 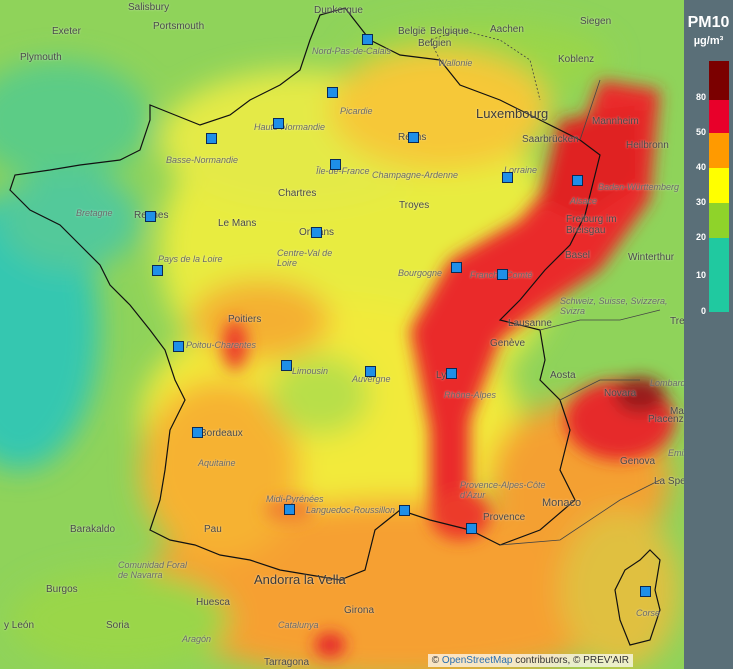 What do you see at coordinates (584, 201) in the screenshot?
I see `place-alsace: Alsace` at bounding box center [584, 201].